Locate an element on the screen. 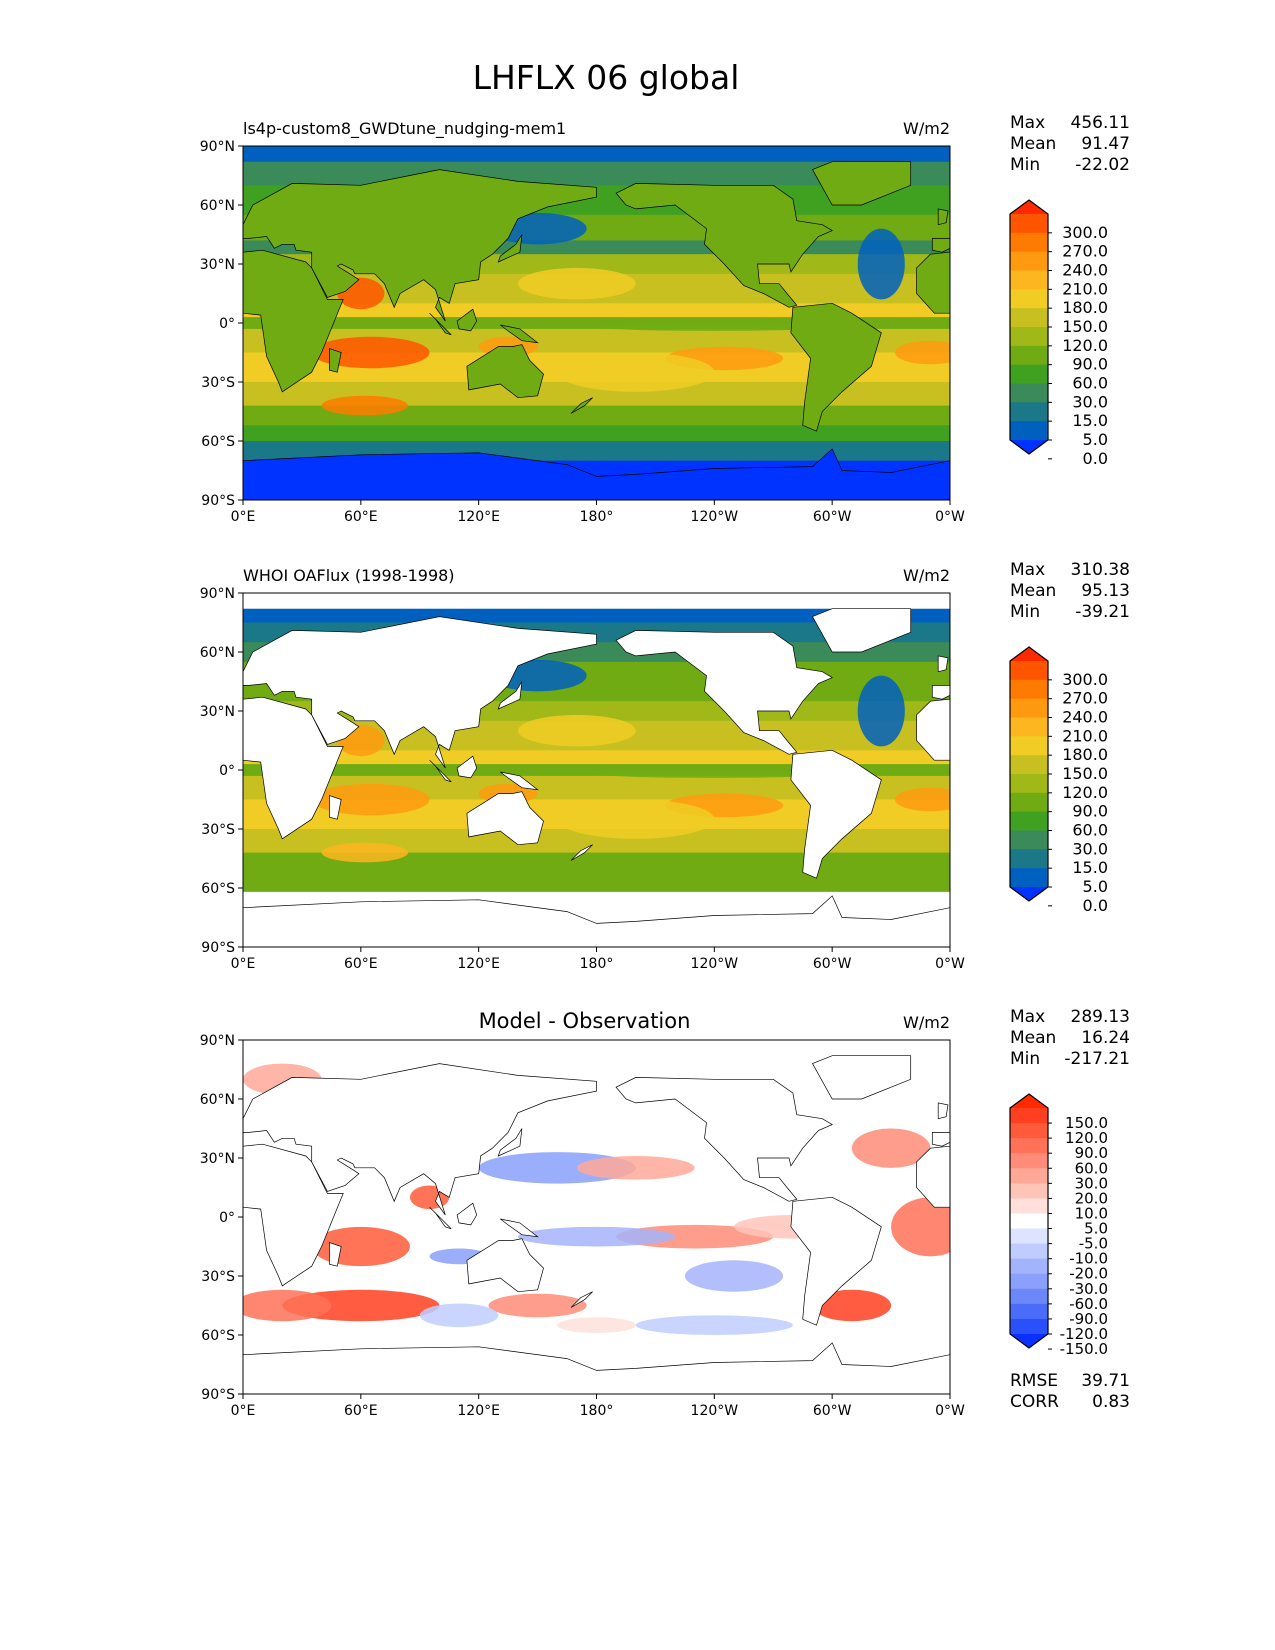  lon-tick-label: 180° is located at coordinates (597, 517).